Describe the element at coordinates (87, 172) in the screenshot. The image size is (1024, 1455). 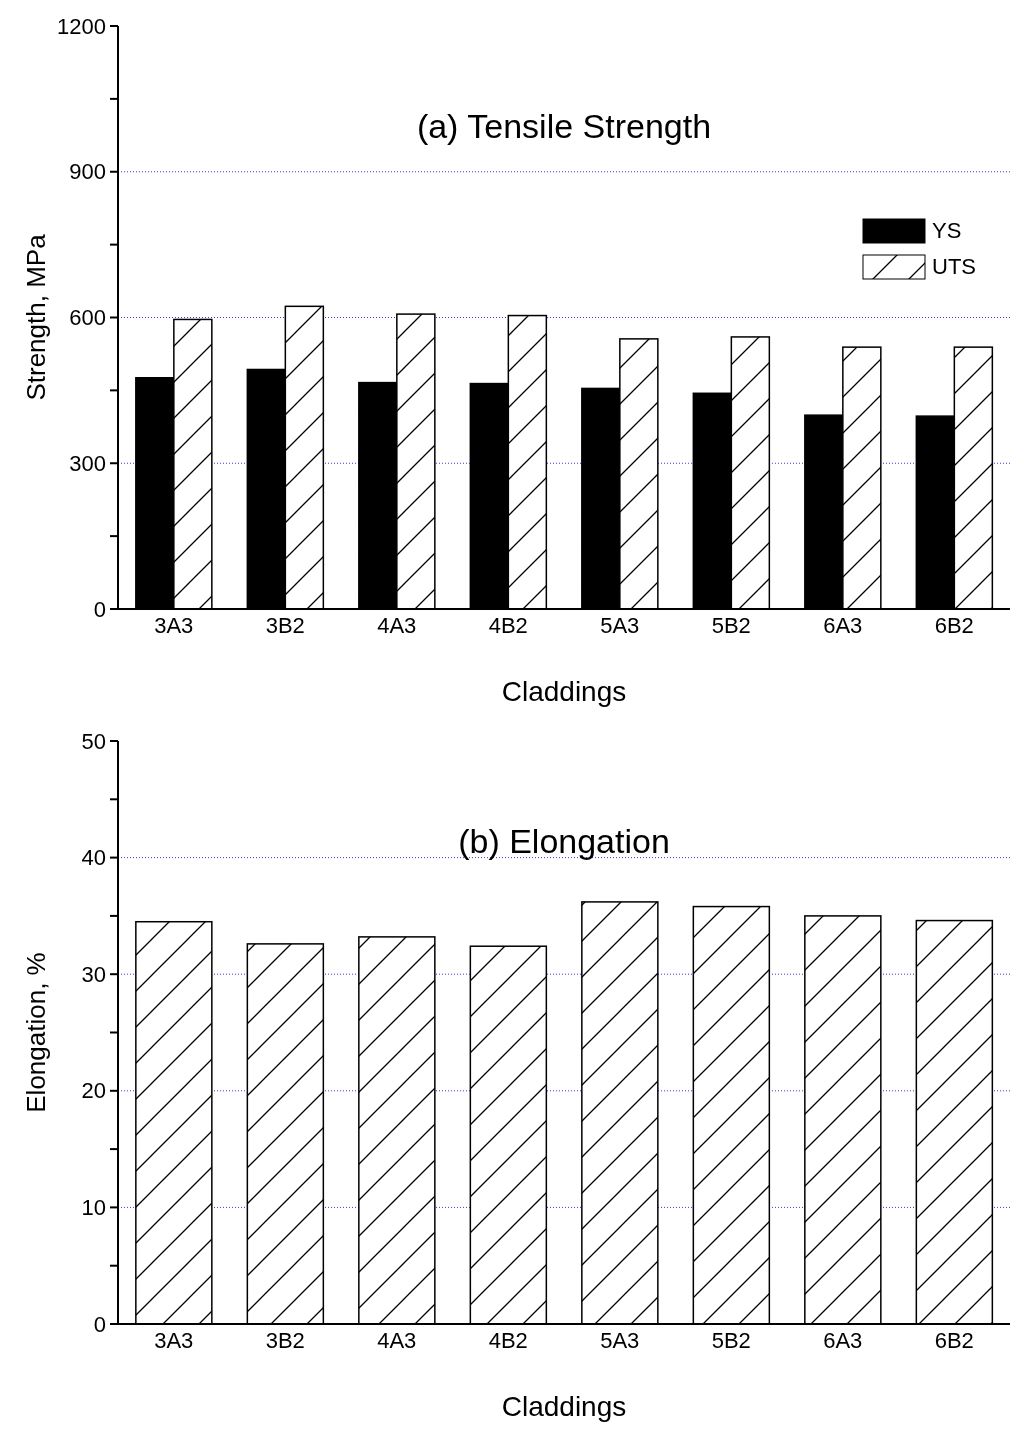
I see `y-tick-label: 900` at that location.